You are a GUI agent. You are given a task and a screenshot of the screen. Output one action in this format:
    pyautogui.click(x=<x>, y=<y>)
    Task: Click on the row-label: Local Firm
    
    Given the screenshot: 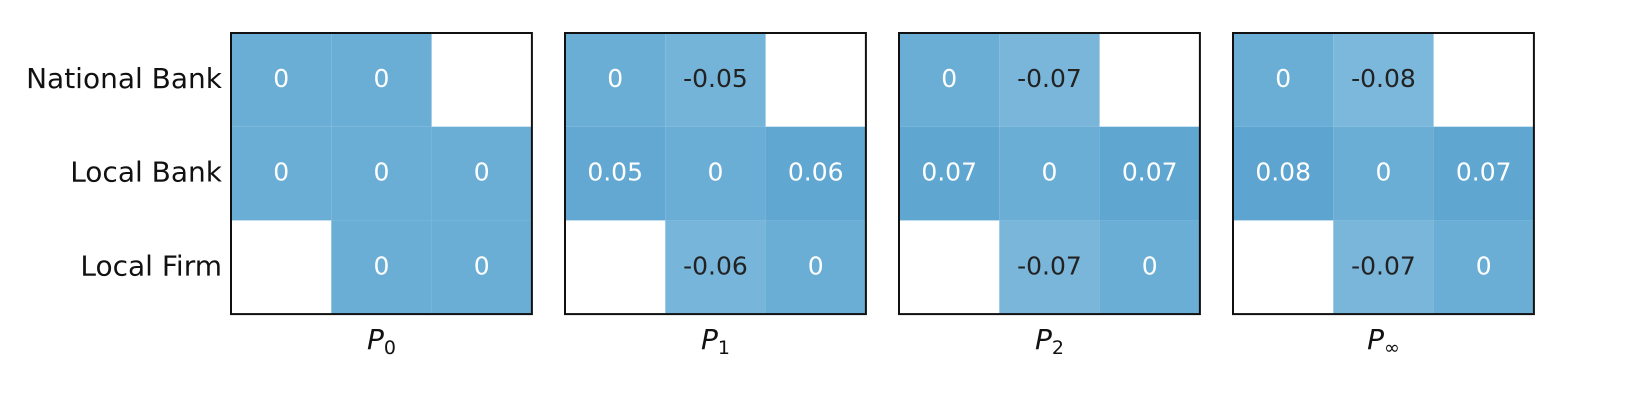 What is the action you would take?
    pyautogui.click(x=151, y=265)
    